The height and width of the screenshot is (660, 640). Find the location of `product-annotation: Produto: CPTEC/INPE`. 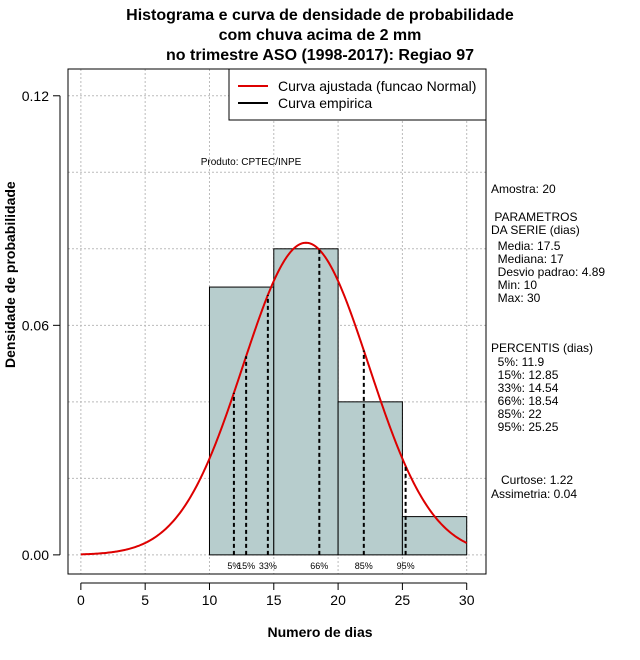

product-annotation: Produto: CPTEC/INPE is located at coordinates (251, 162).